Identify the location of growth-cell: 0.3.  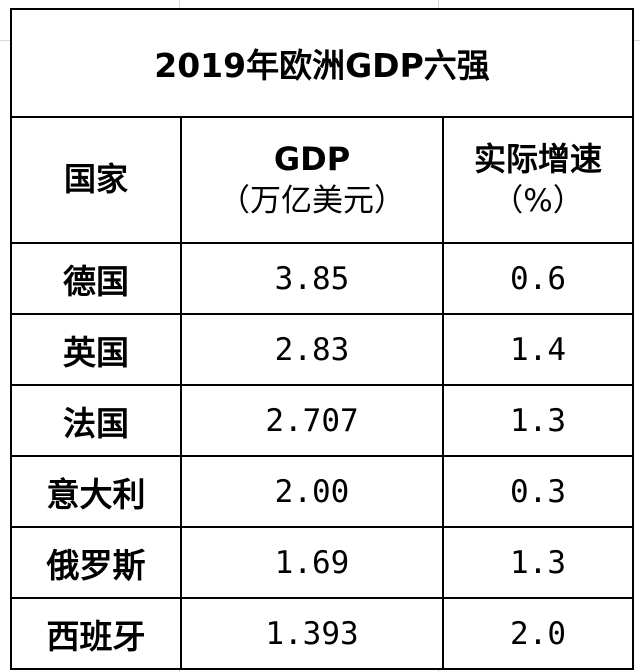
(538, 491).